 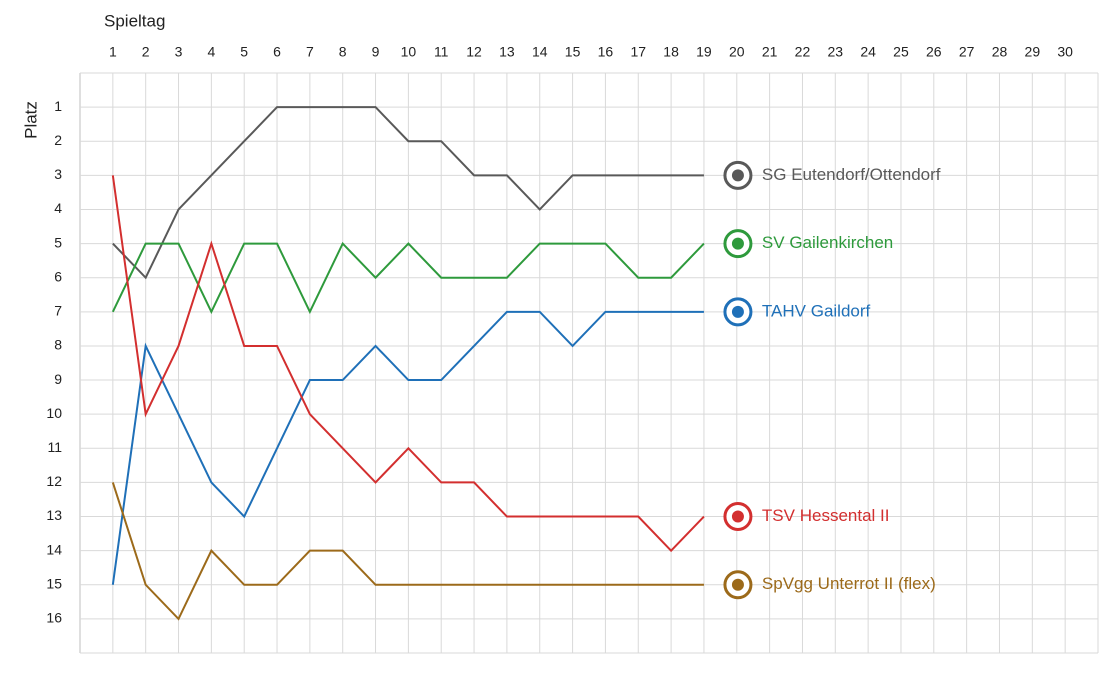 I want to click on y-tick-label: 5, so click(x=58, y=242).